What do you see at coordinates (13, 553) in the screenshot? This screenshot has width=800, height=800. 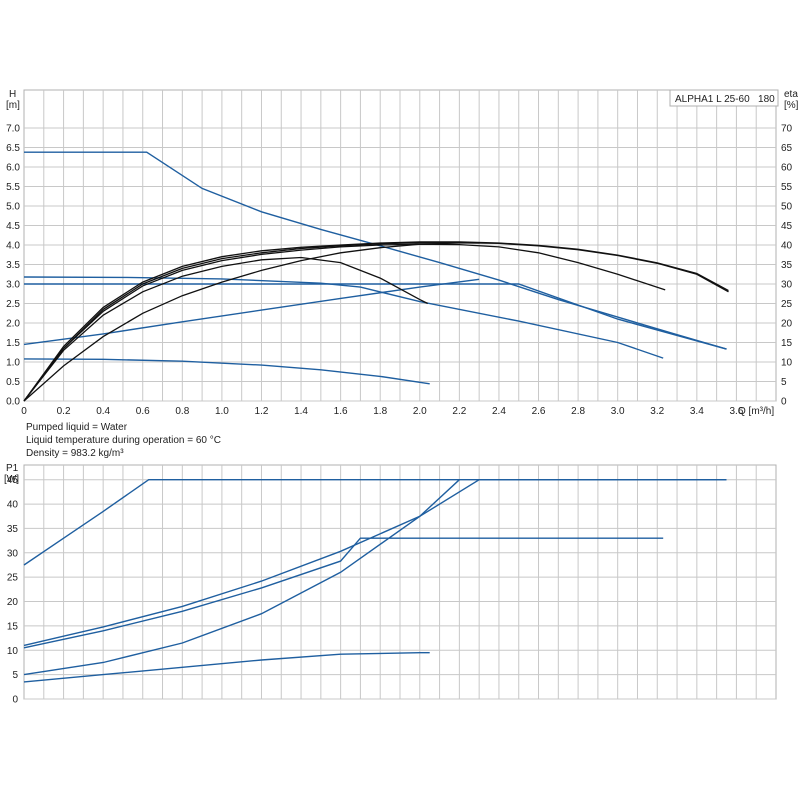 I see `p1-tick-label: 30` at bounding box center [13, 553].